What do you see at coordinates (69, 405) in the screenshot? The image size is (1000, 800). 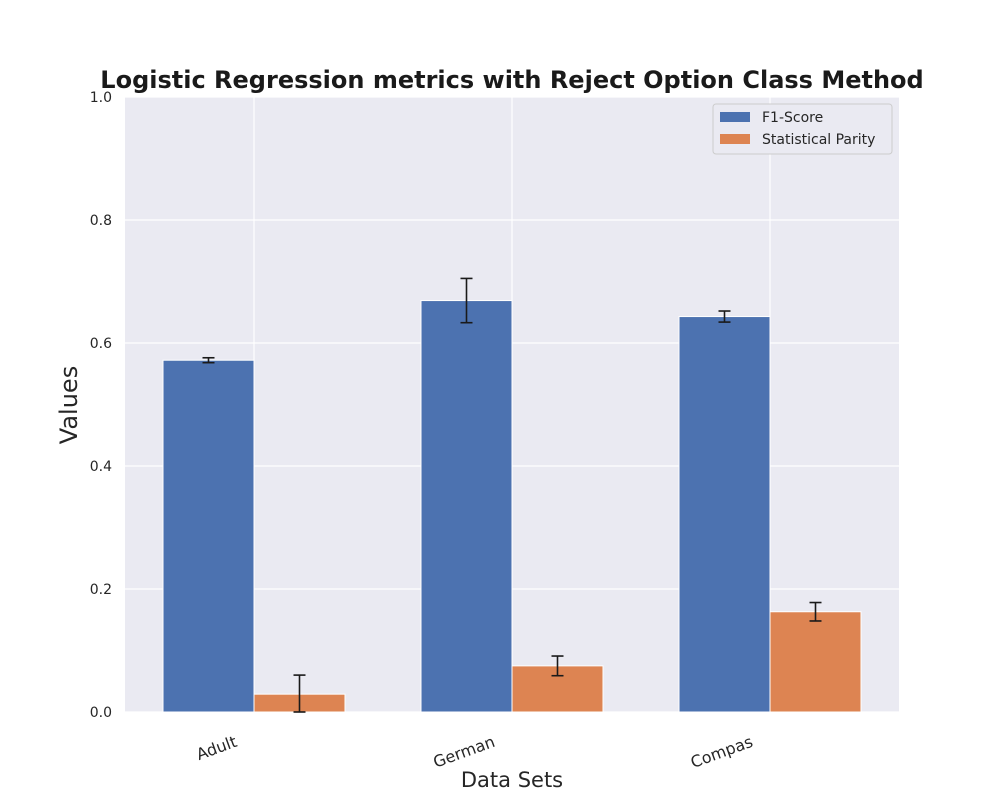 I see `y-axis-label: Values` at bounding box center [69, 405].